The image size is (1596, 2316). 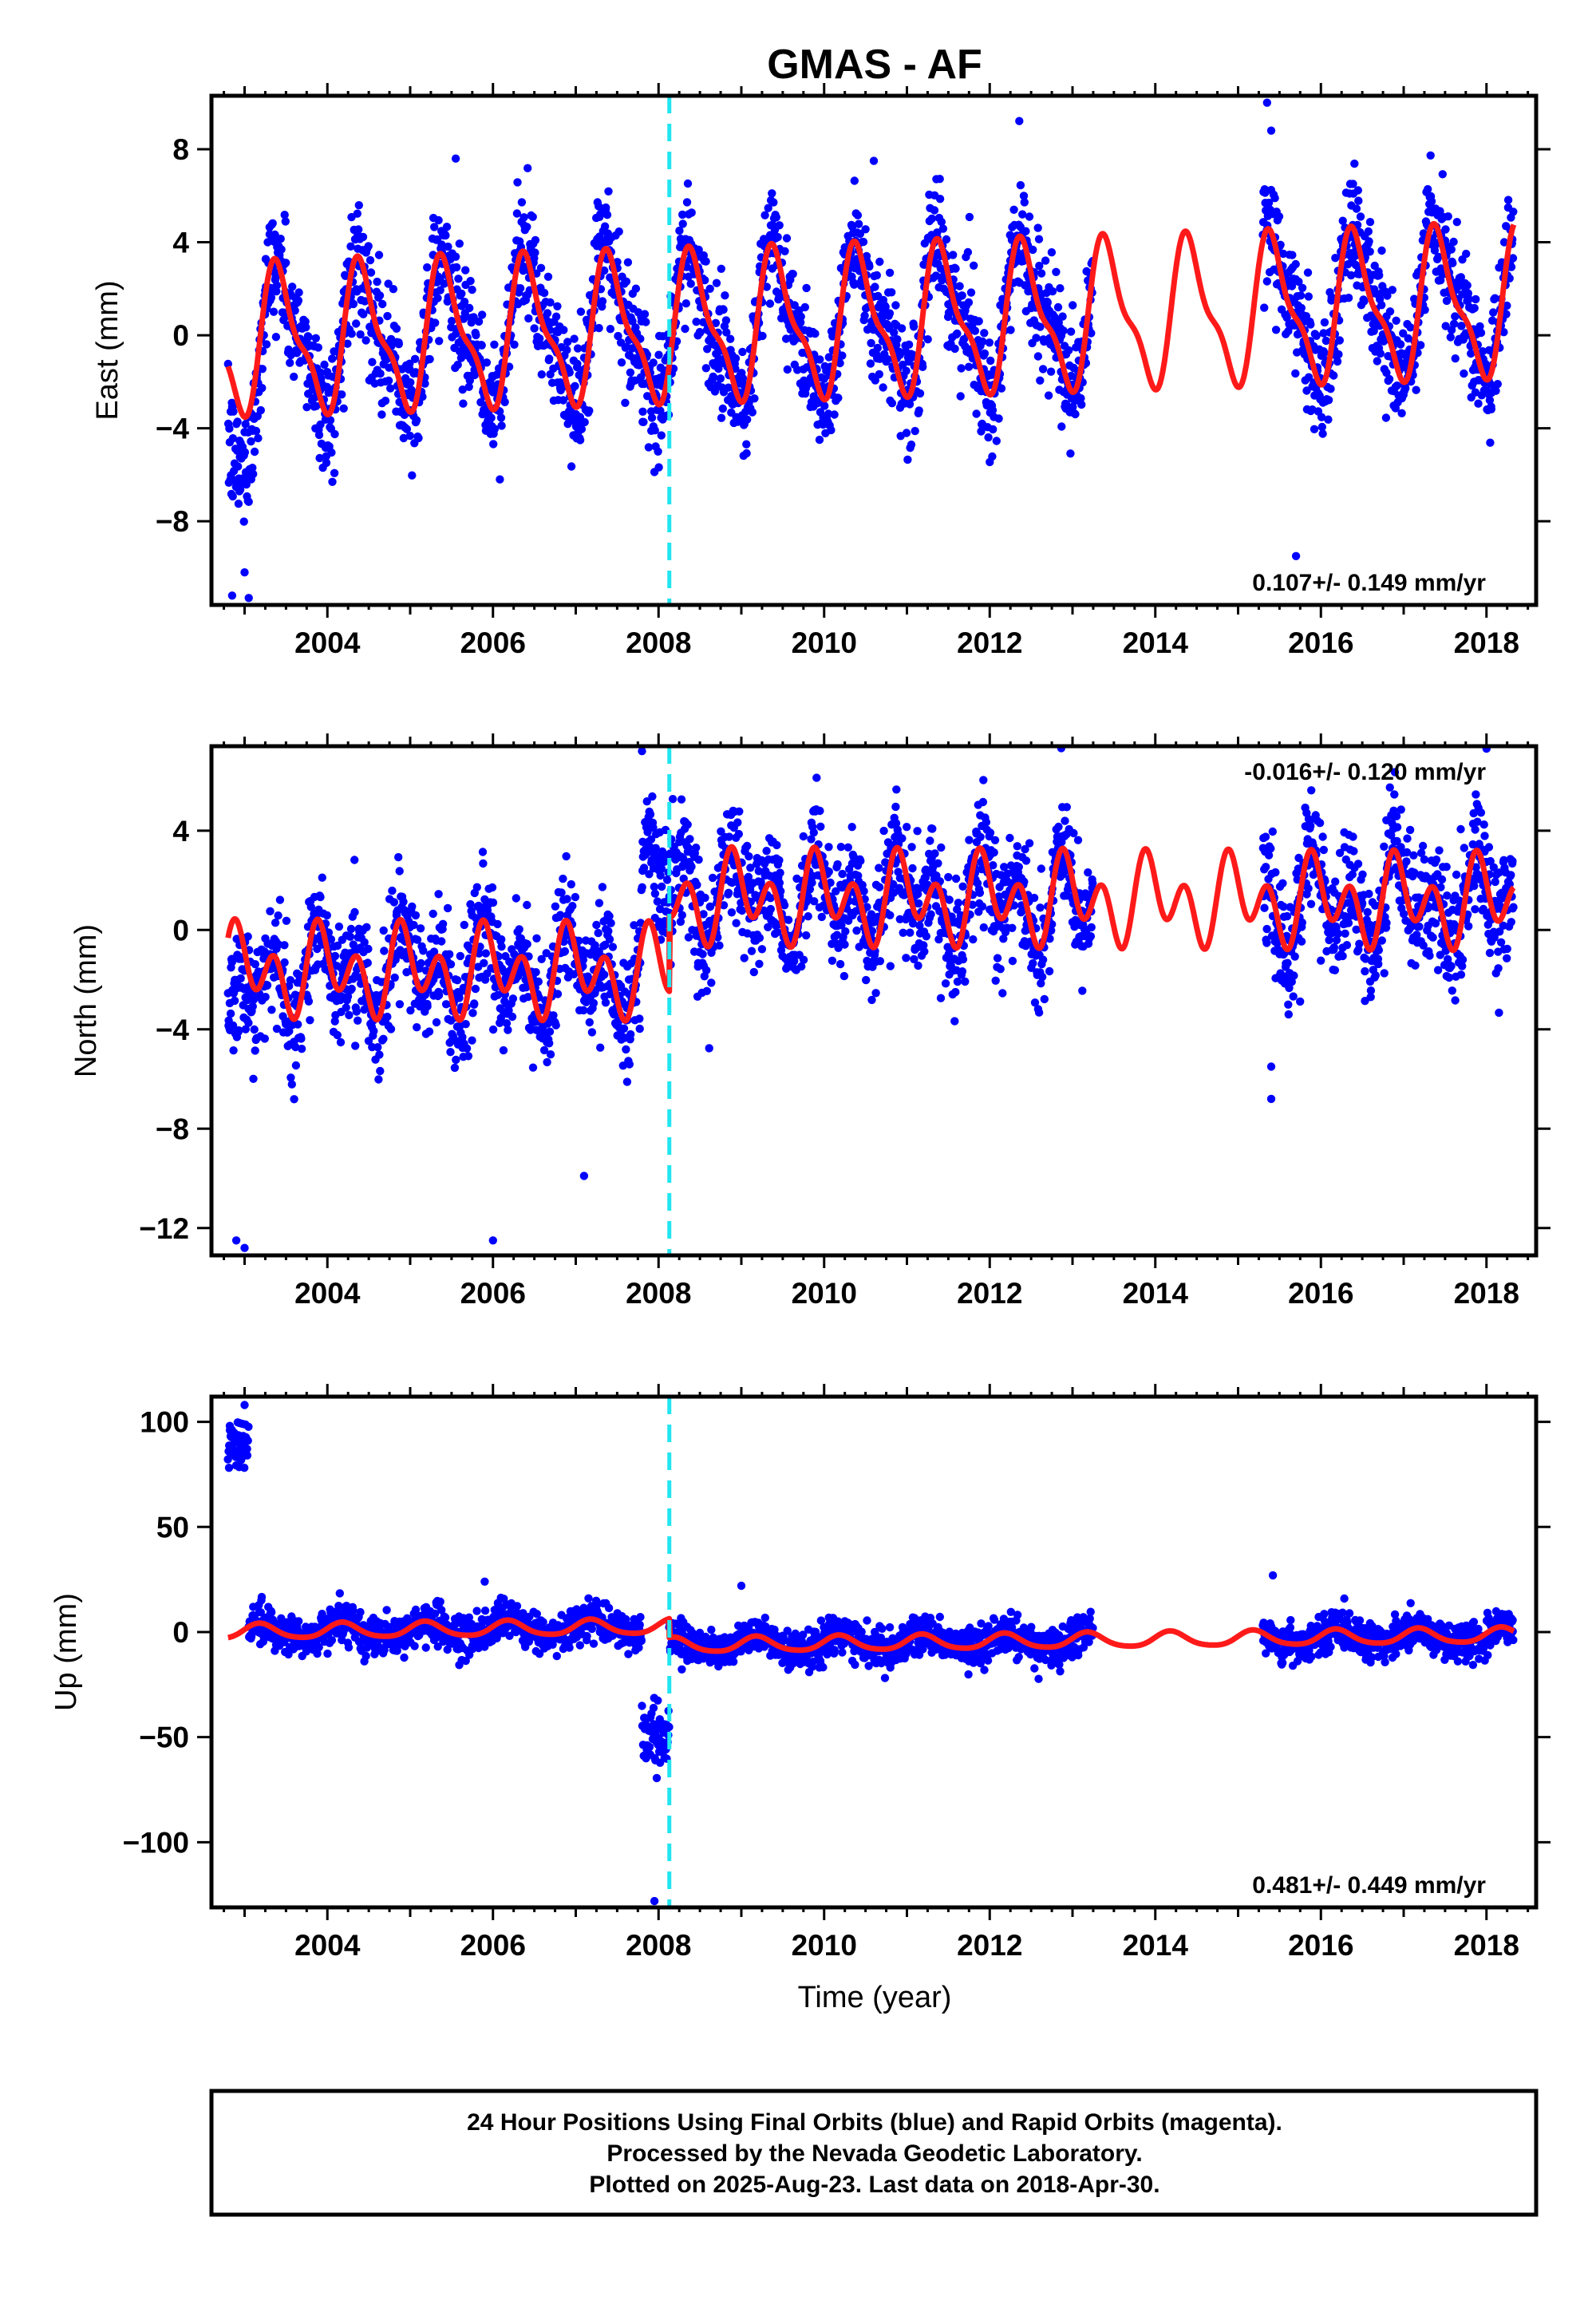 What do you see at coordinates (871, 320) in the screenshot?
I see `east-model-curve` at bounding box center [871, 320].